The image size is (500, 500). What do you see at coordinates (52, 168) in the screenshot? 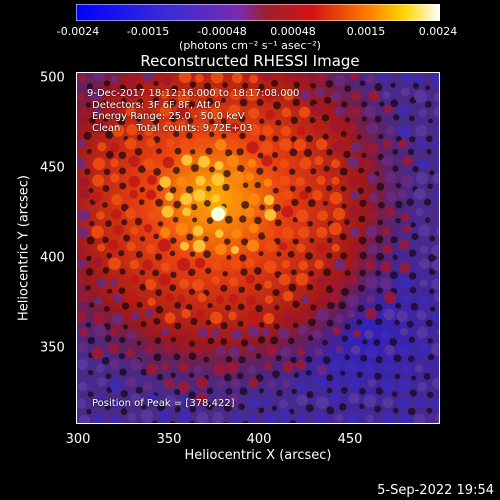
I see `y-tick: 450` at bounding box center [52, 168].